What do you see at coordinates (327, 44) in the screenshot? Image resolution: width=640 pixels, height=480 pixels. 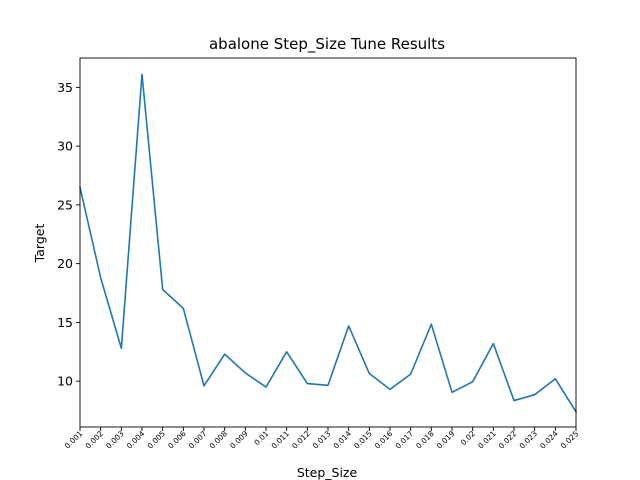 I see `chart-title: abalone Step_Size Tune Results` at bounding box center [327, 44].